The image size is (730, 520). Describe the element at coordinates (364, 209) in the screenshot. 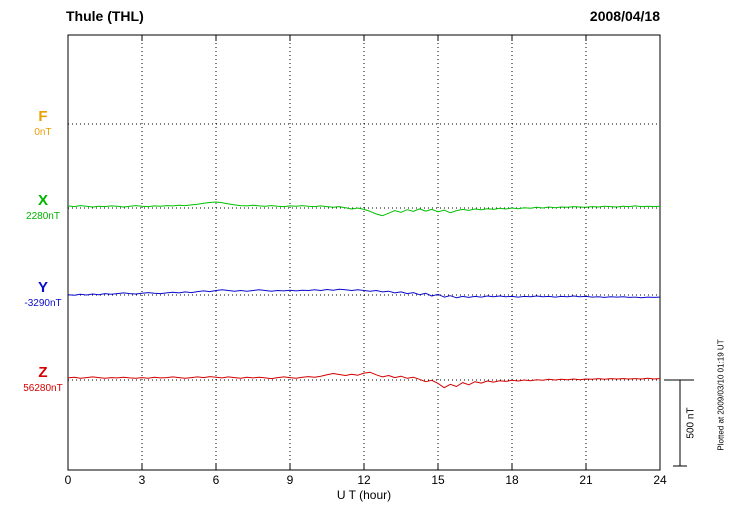

I see `trace-x` at that location.